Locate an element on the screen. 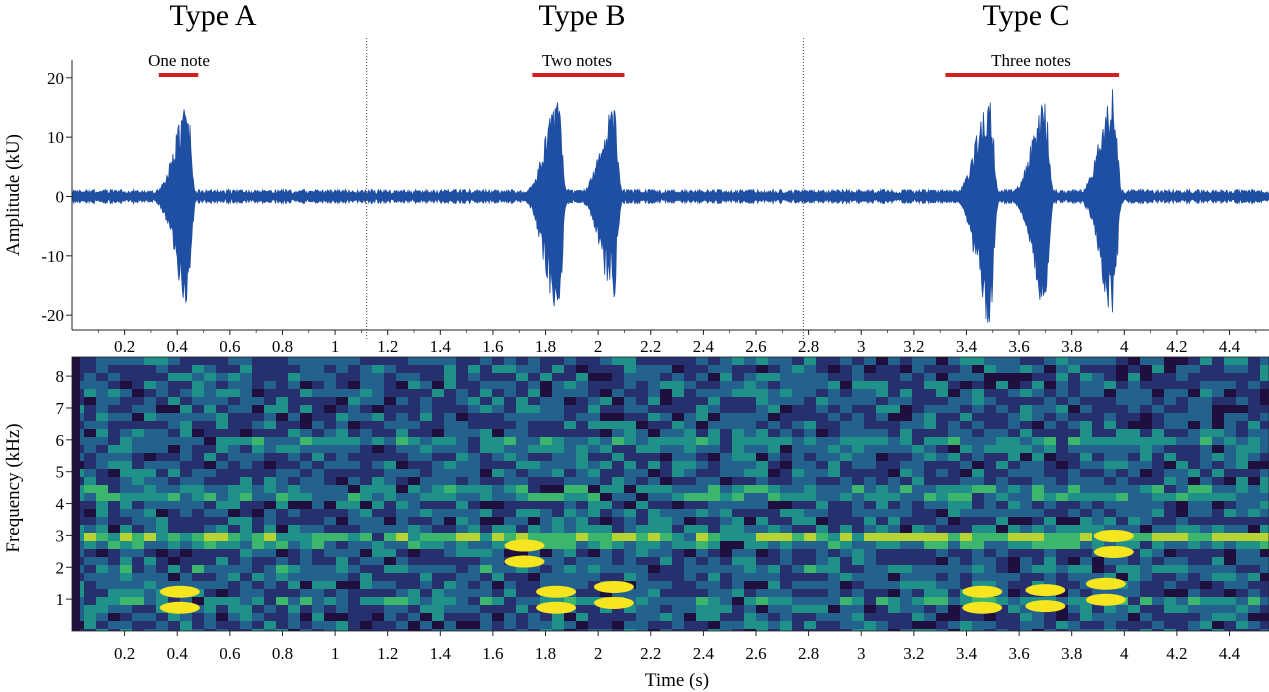  spectrogram-x-tick-label: 4.4 is located at coordinates (1230, 653).